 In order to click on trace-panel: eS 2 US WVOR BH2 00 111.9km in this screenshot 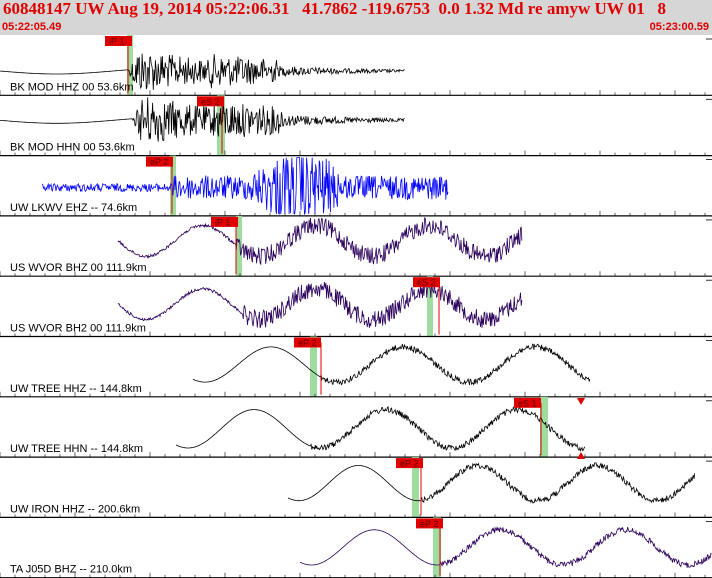, I will do `click(356, 307)`.